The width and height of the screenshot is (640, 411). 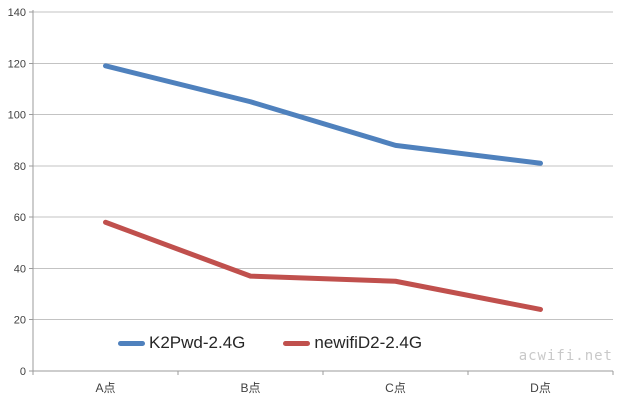 What do you see at coordinates (250, 388) in the screenshot?
I see `x-tick-label-2: B点` at bounding box center [250, 388].